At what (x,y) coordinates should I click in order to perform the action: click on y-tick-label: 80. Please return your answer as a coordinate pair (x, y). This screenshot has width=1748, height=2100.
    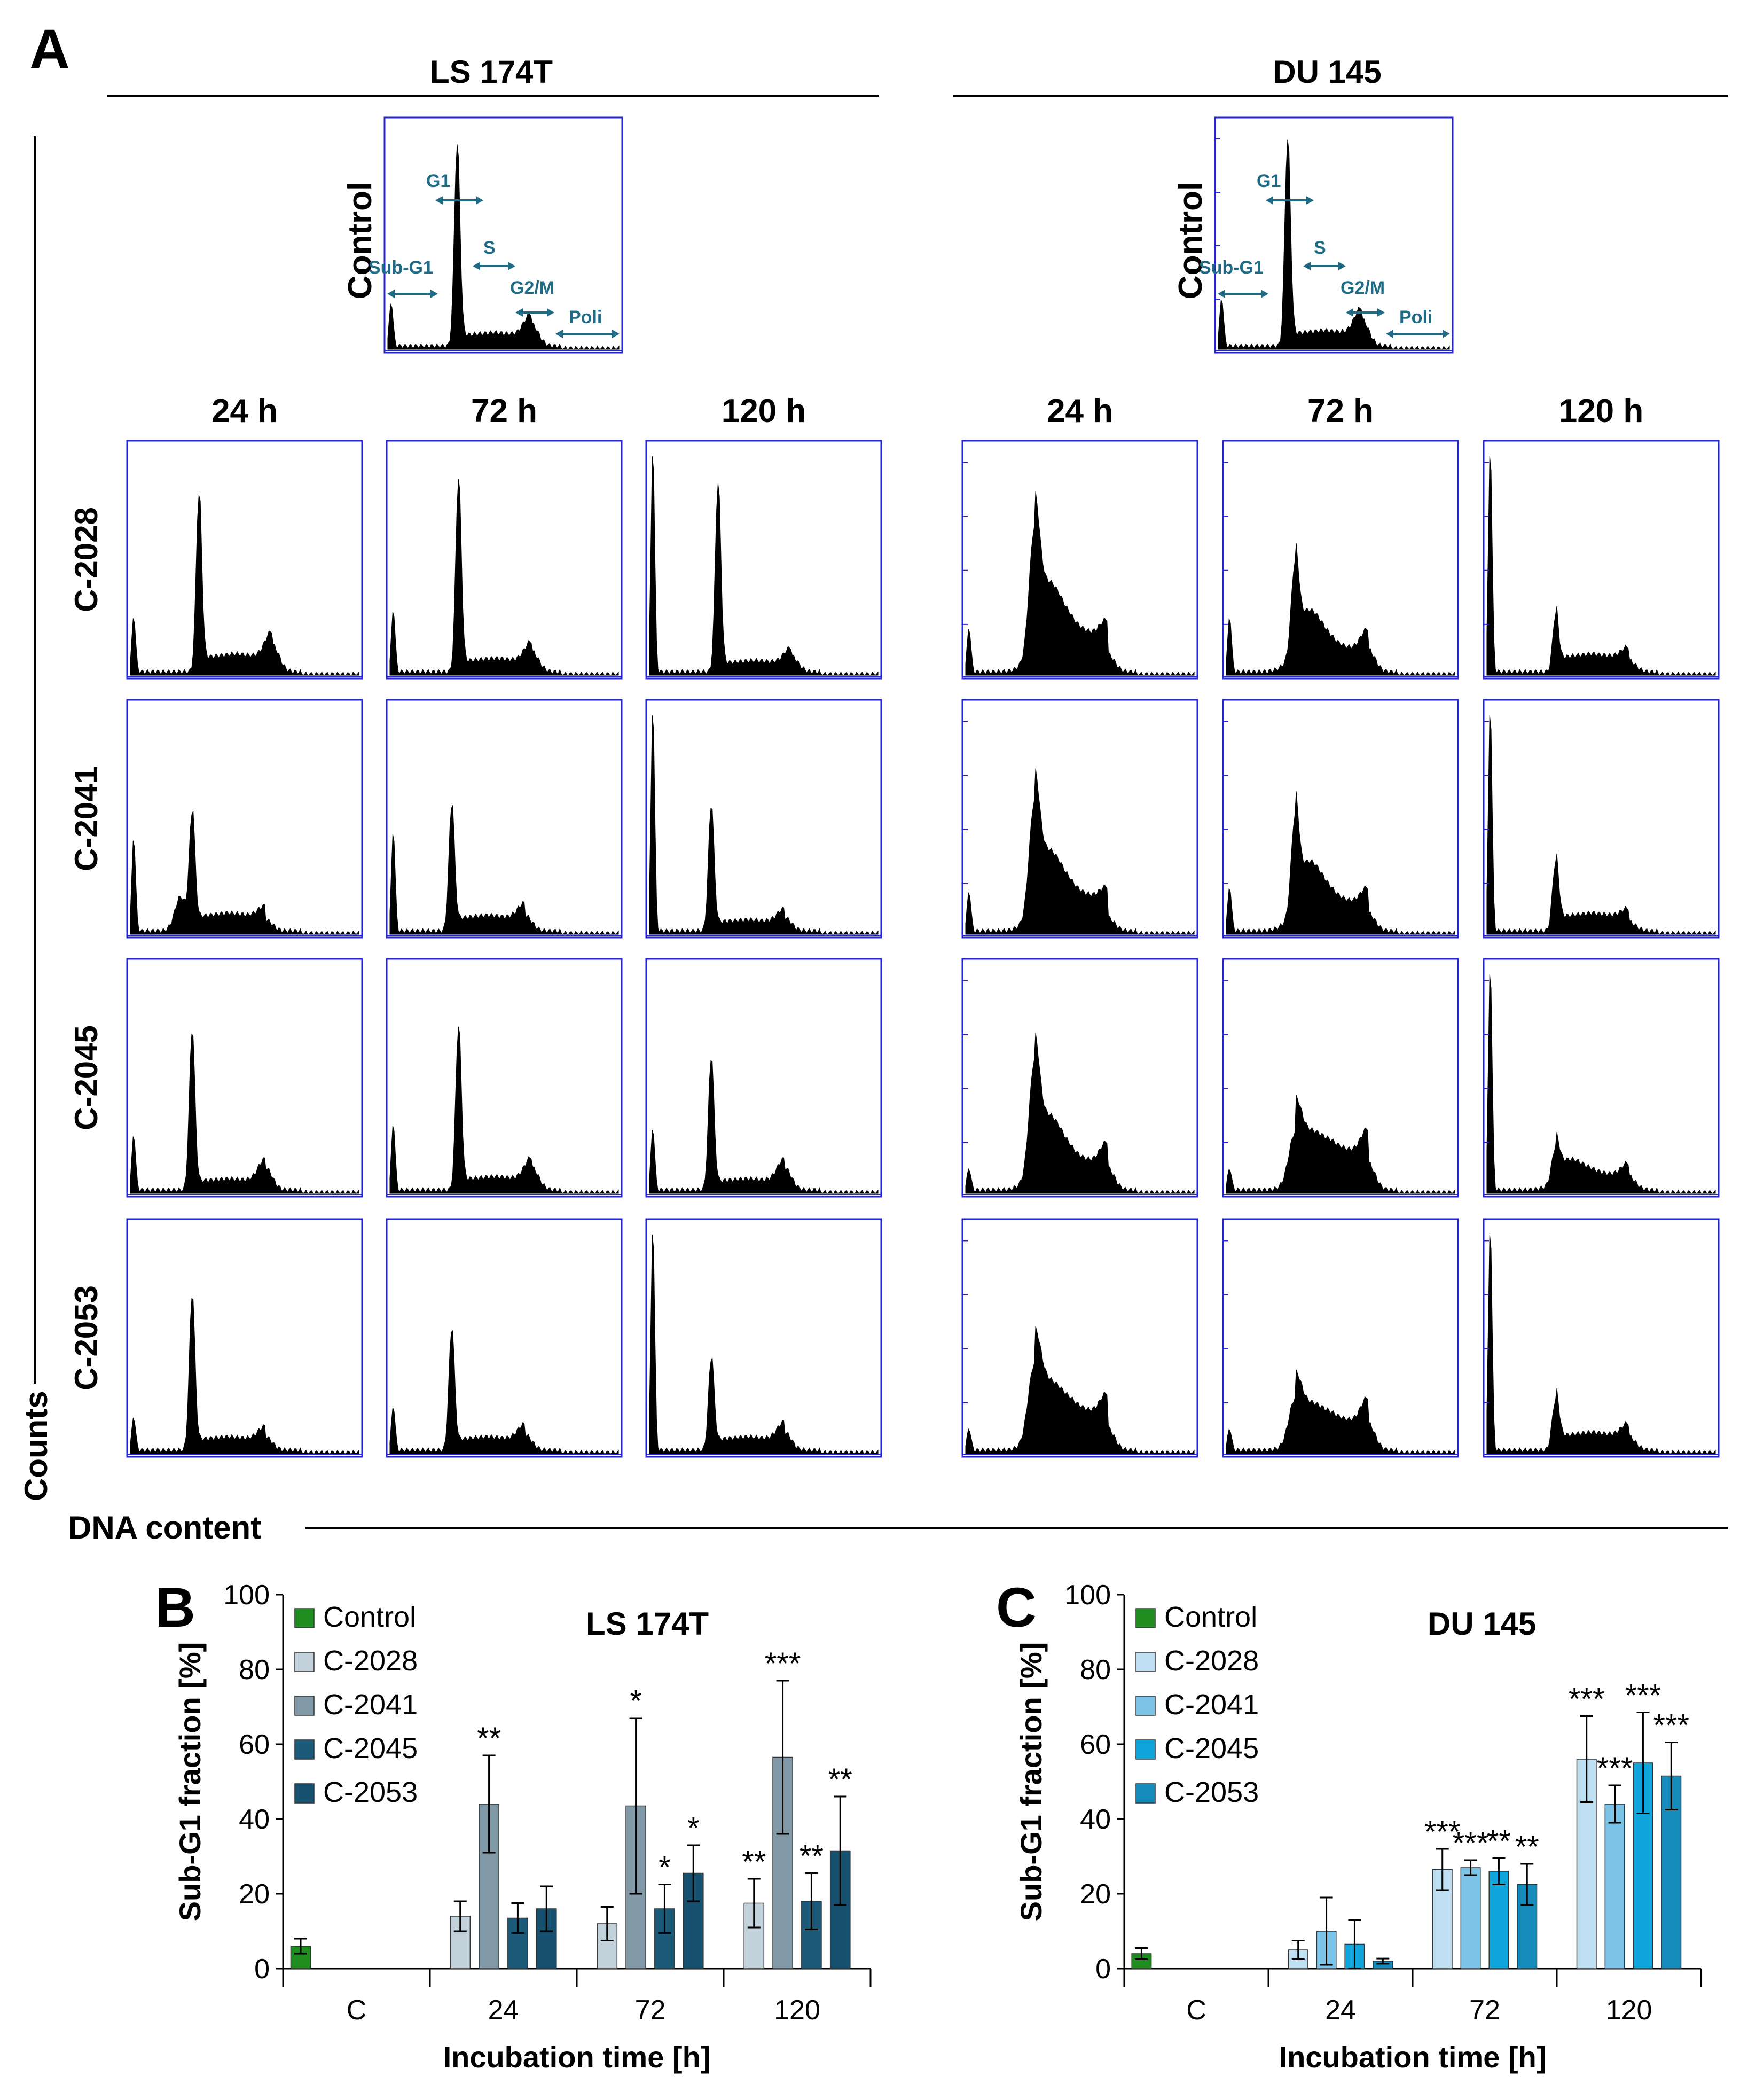
    Looking at the image, I should click on (255, 1669).